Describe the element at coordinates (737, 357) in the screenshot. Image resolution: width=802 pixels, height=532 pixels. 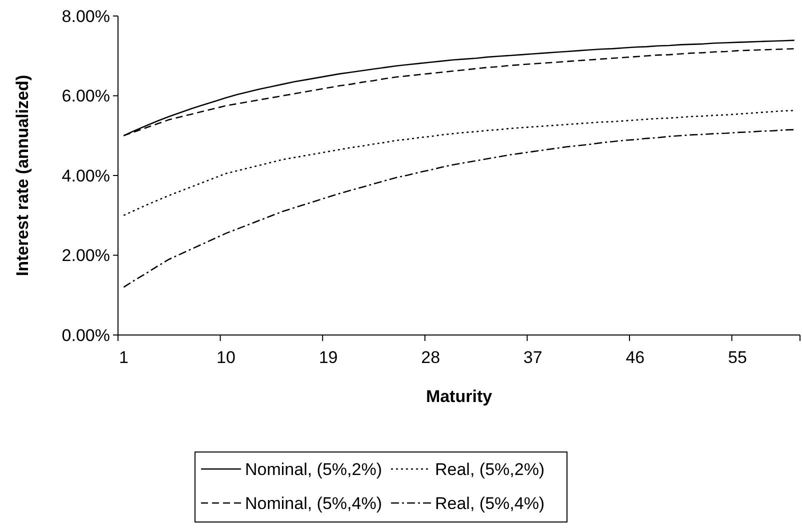
I see `x-tick-label: 55` at that location.